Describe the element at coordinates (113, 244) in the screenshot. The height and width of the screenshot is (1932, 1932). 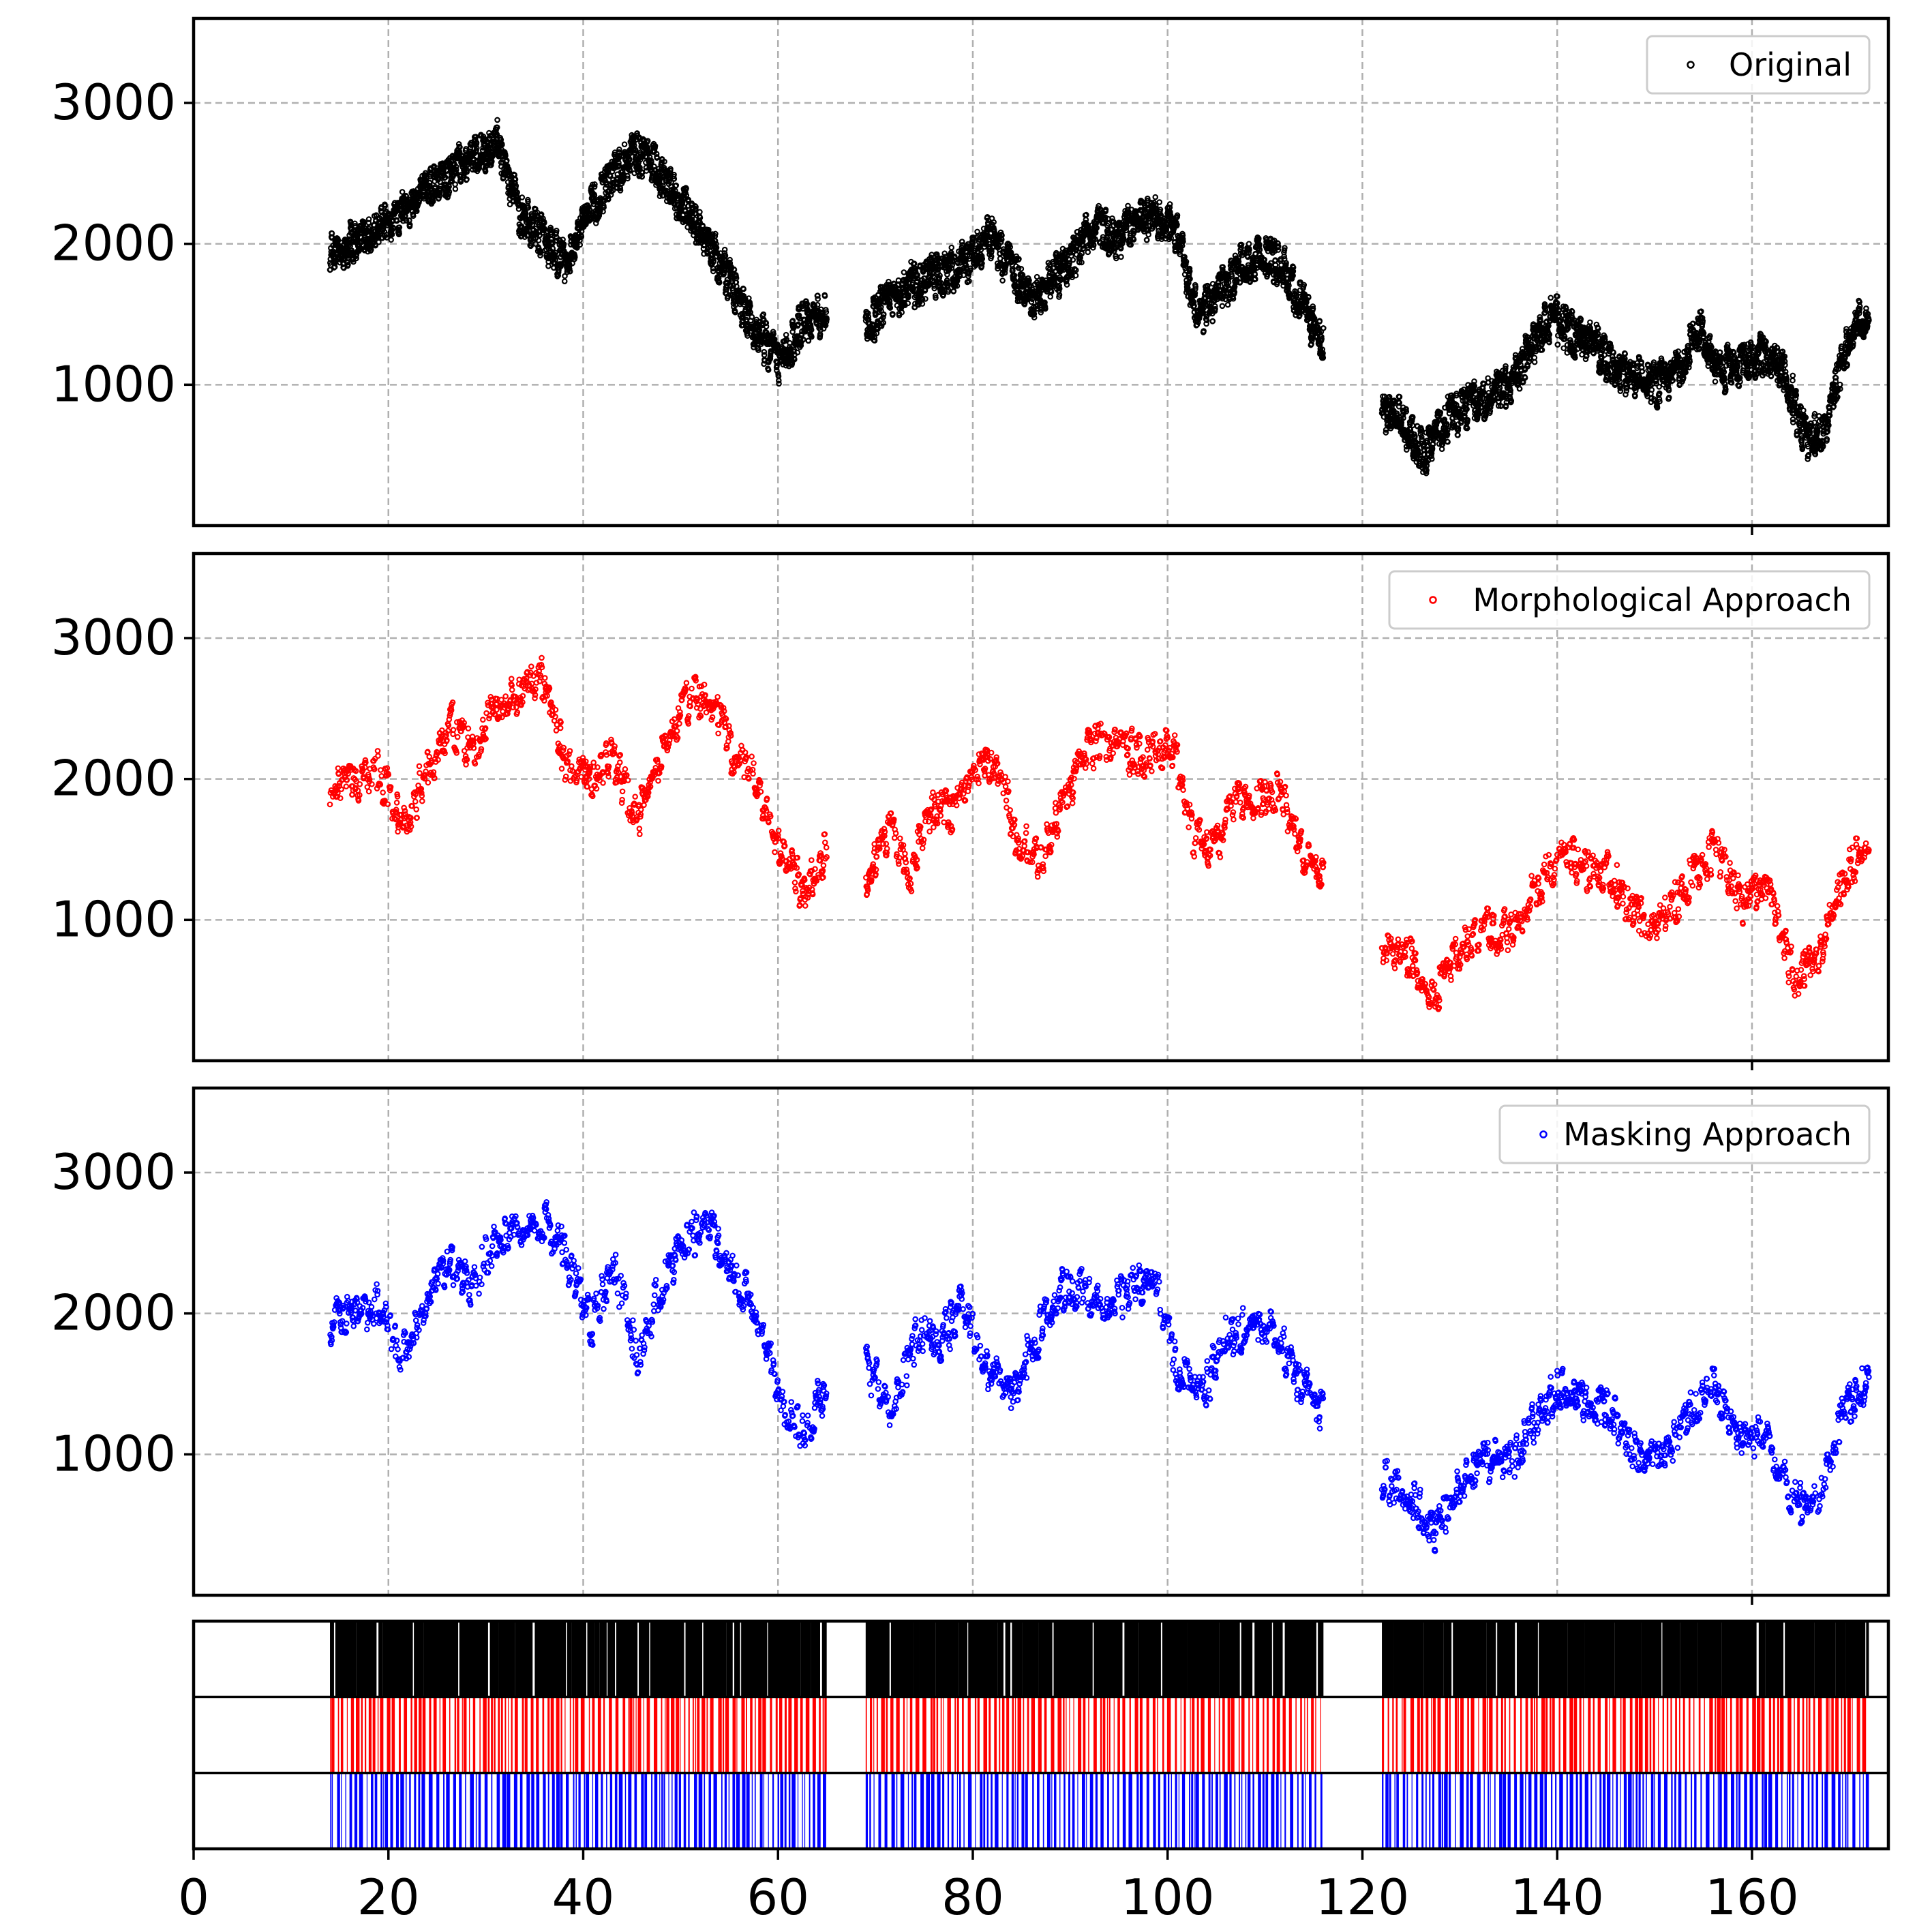
I see `y-tick-label: 2000` at that location.